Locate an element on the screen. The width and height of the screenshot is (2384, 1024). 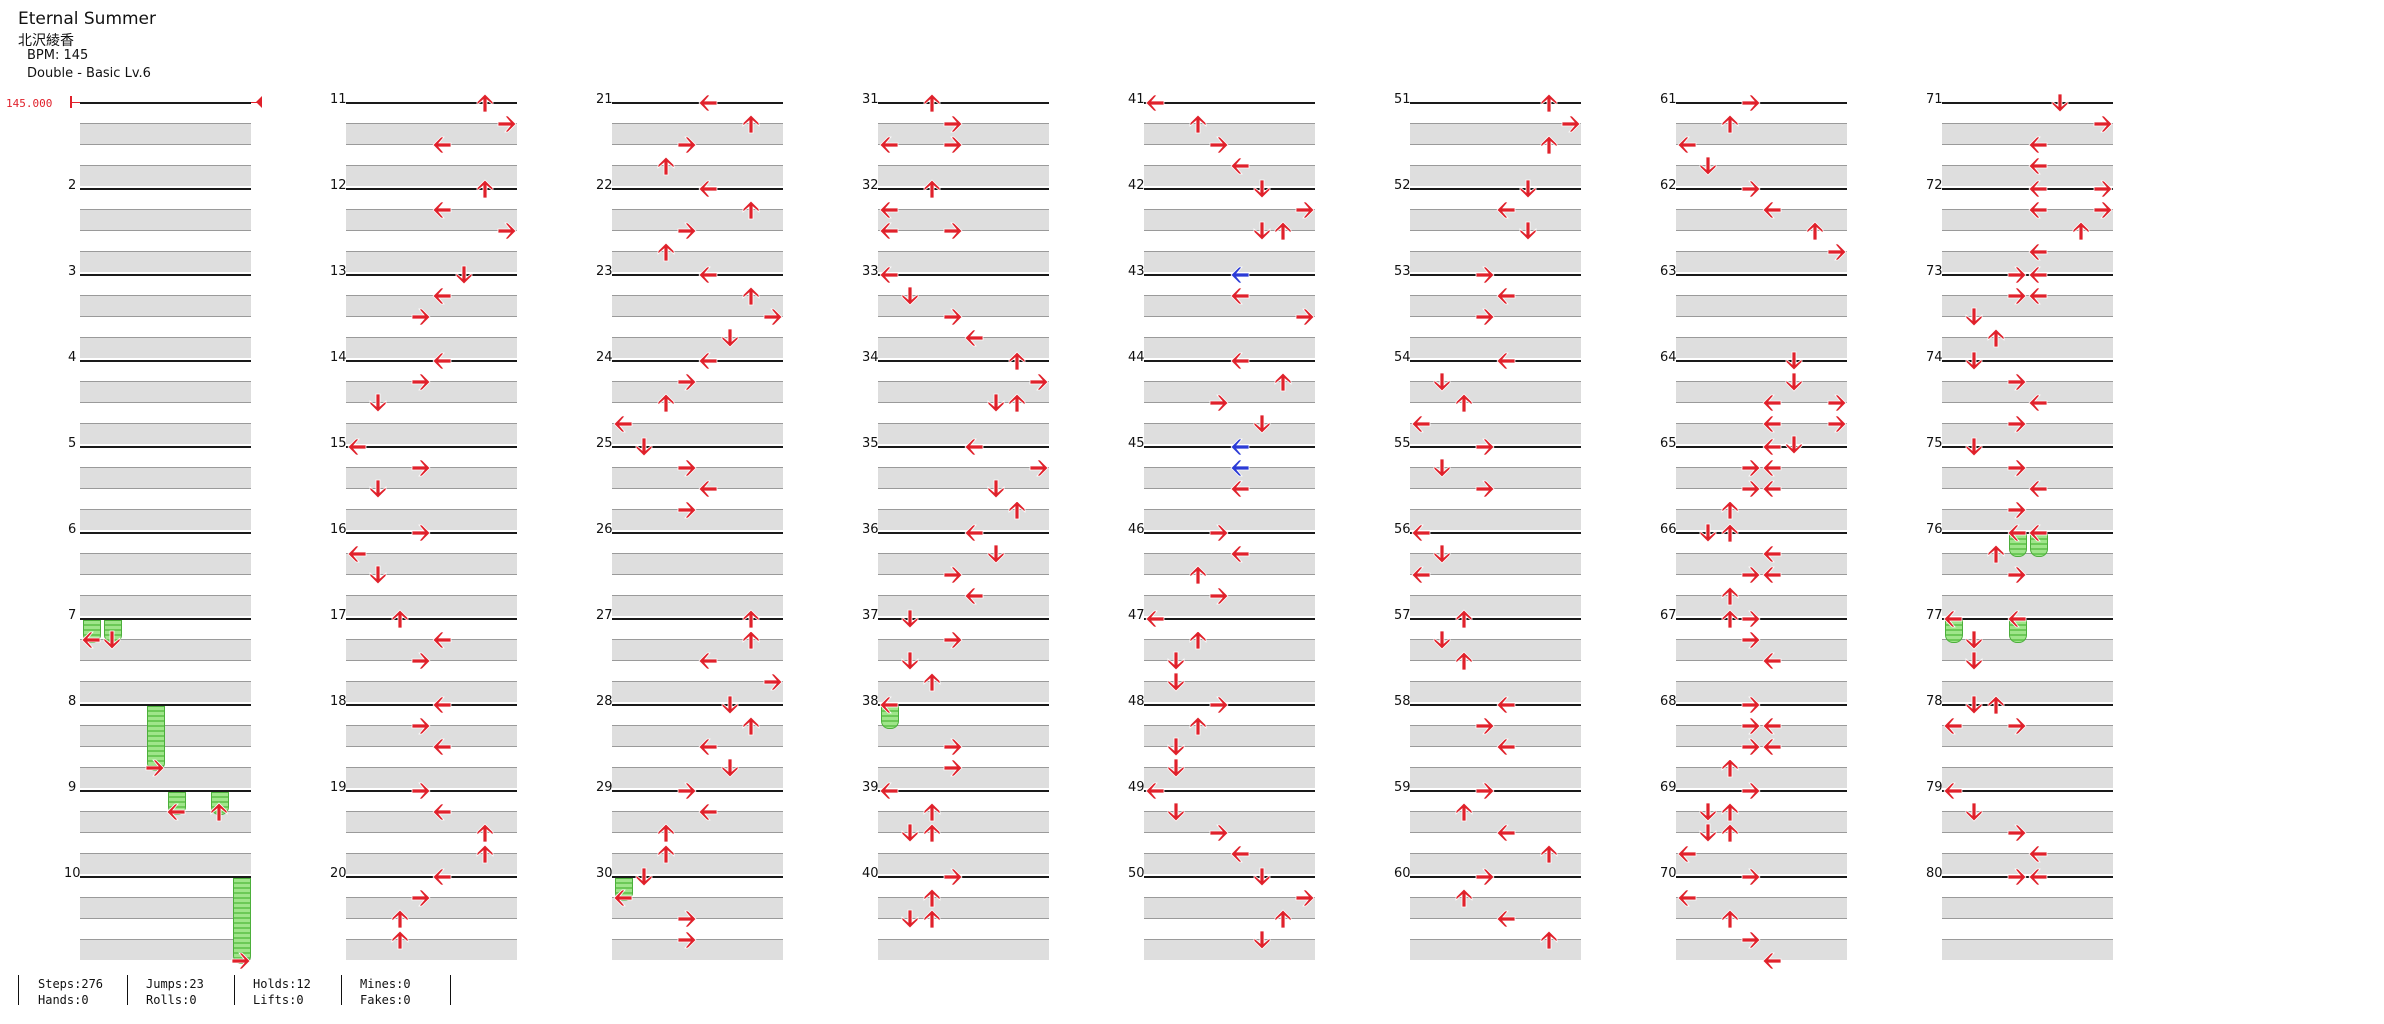
stat-steps: Steps:276 is located at coordinates (71, 984).